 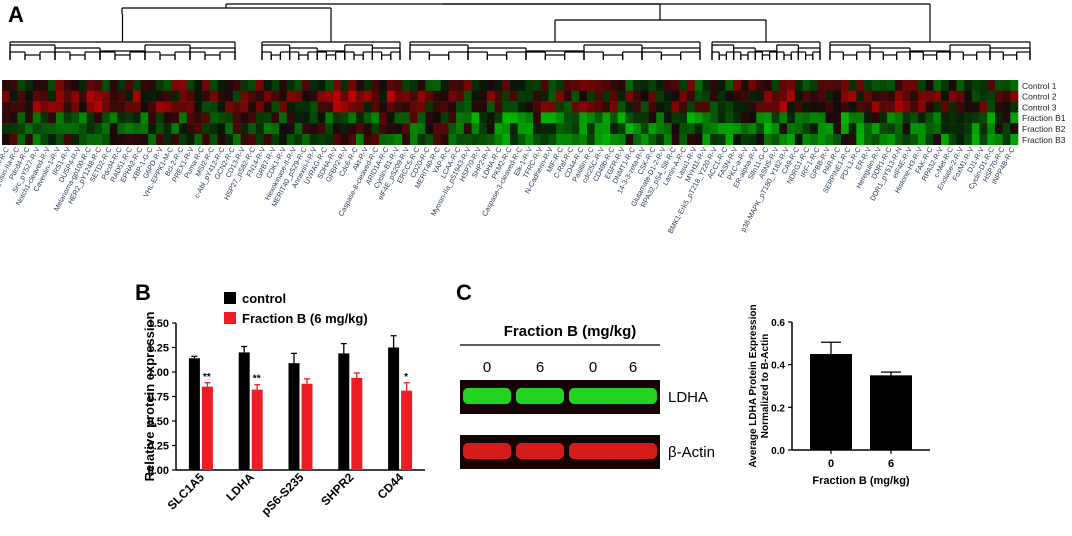 I want to click on blot-title: Fraction B (mg/kg), so click(x=570, y=331).